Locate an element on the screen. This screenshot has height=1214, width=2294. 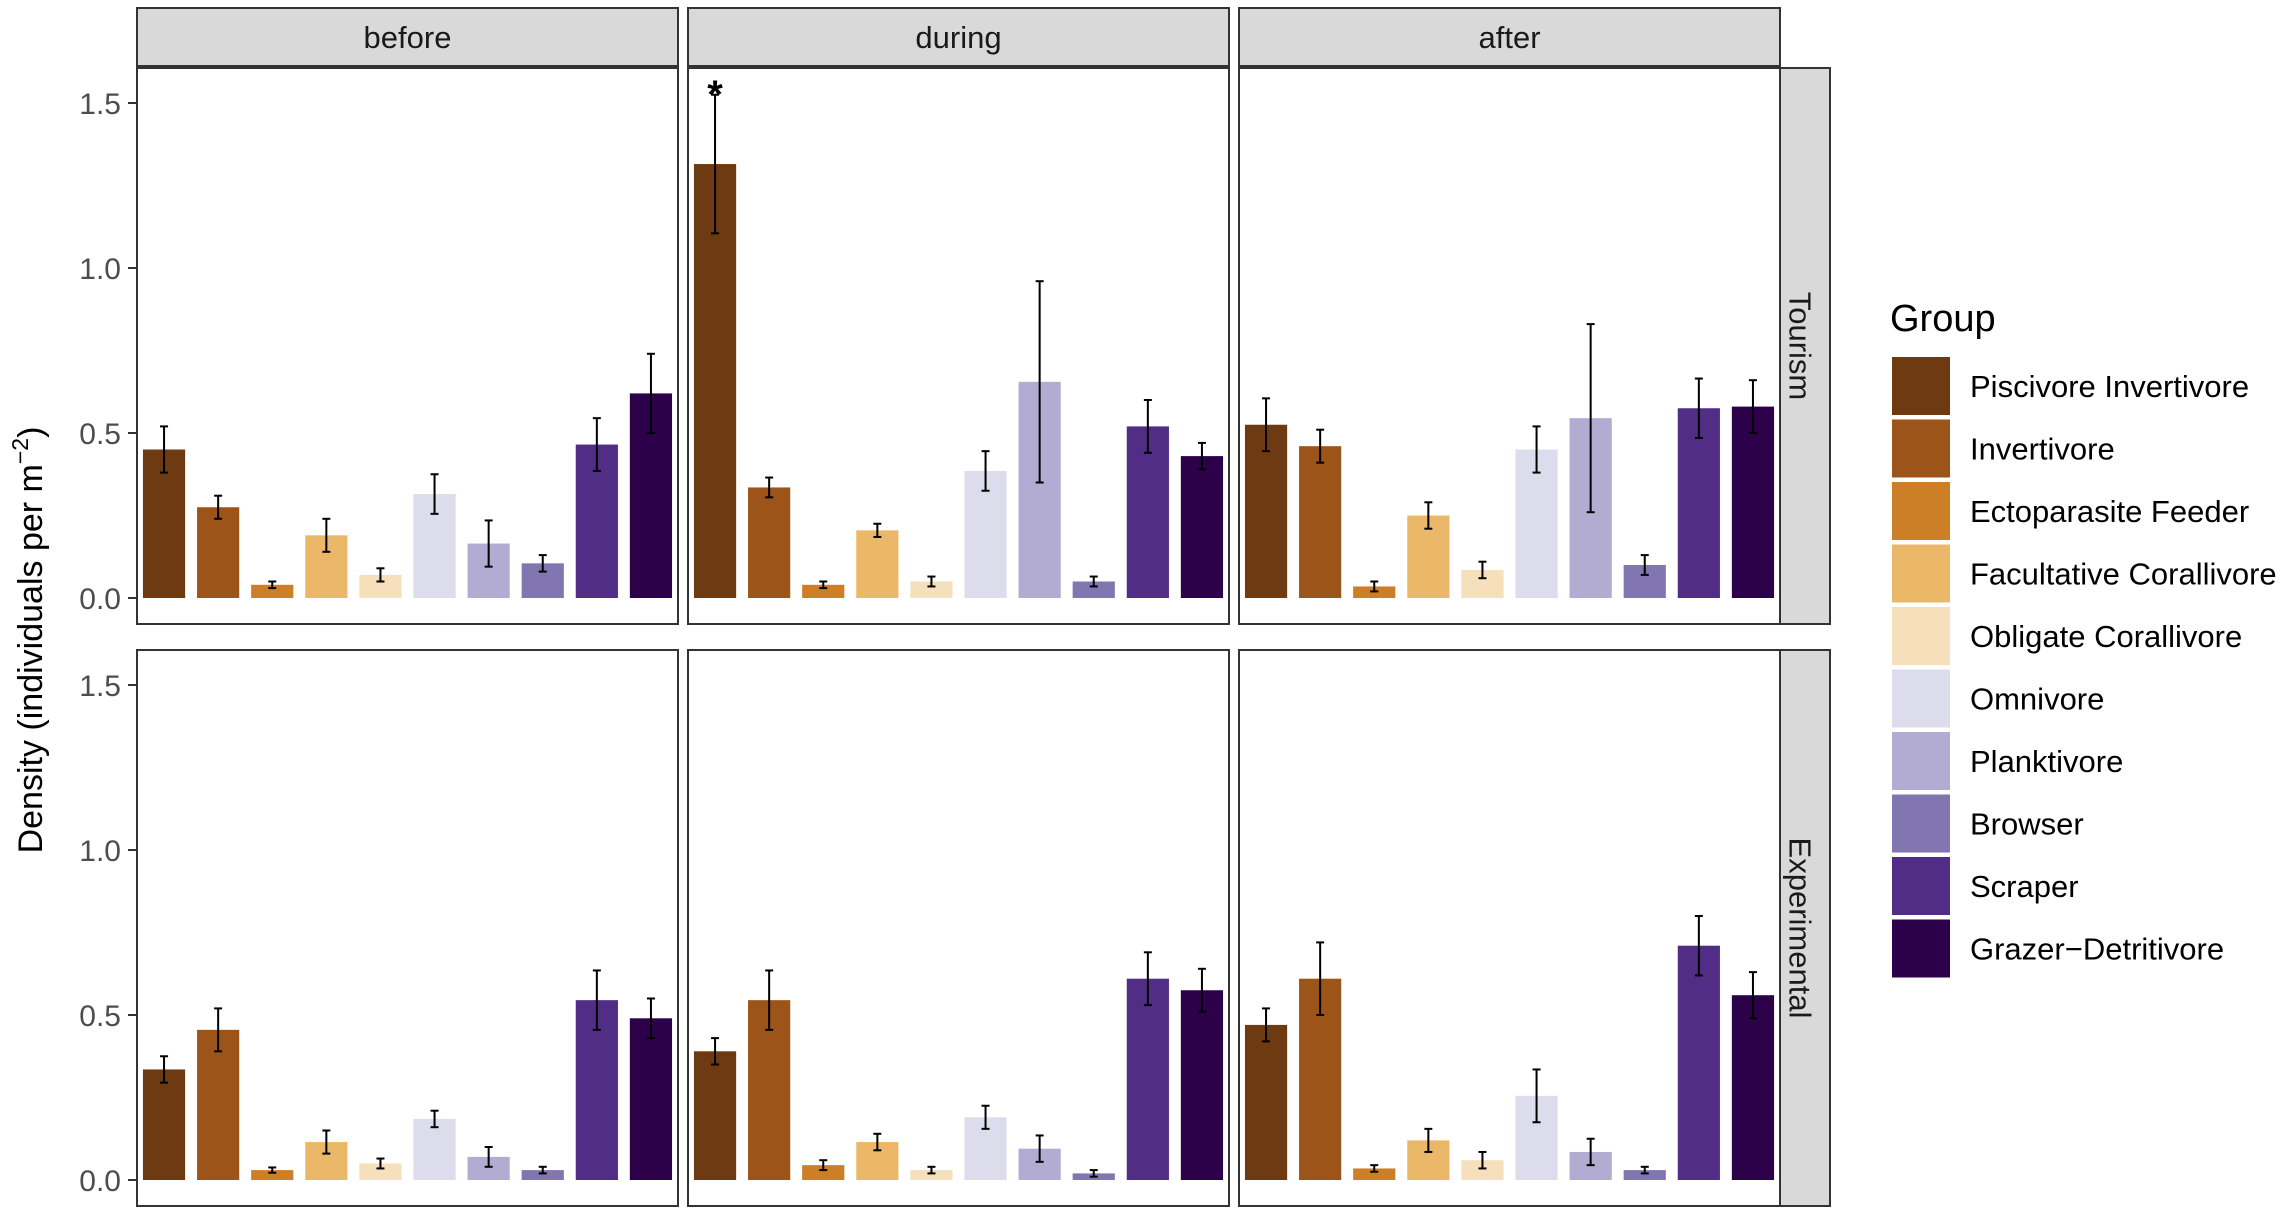
bar-planktivore is located at coordinates (488, 1168).